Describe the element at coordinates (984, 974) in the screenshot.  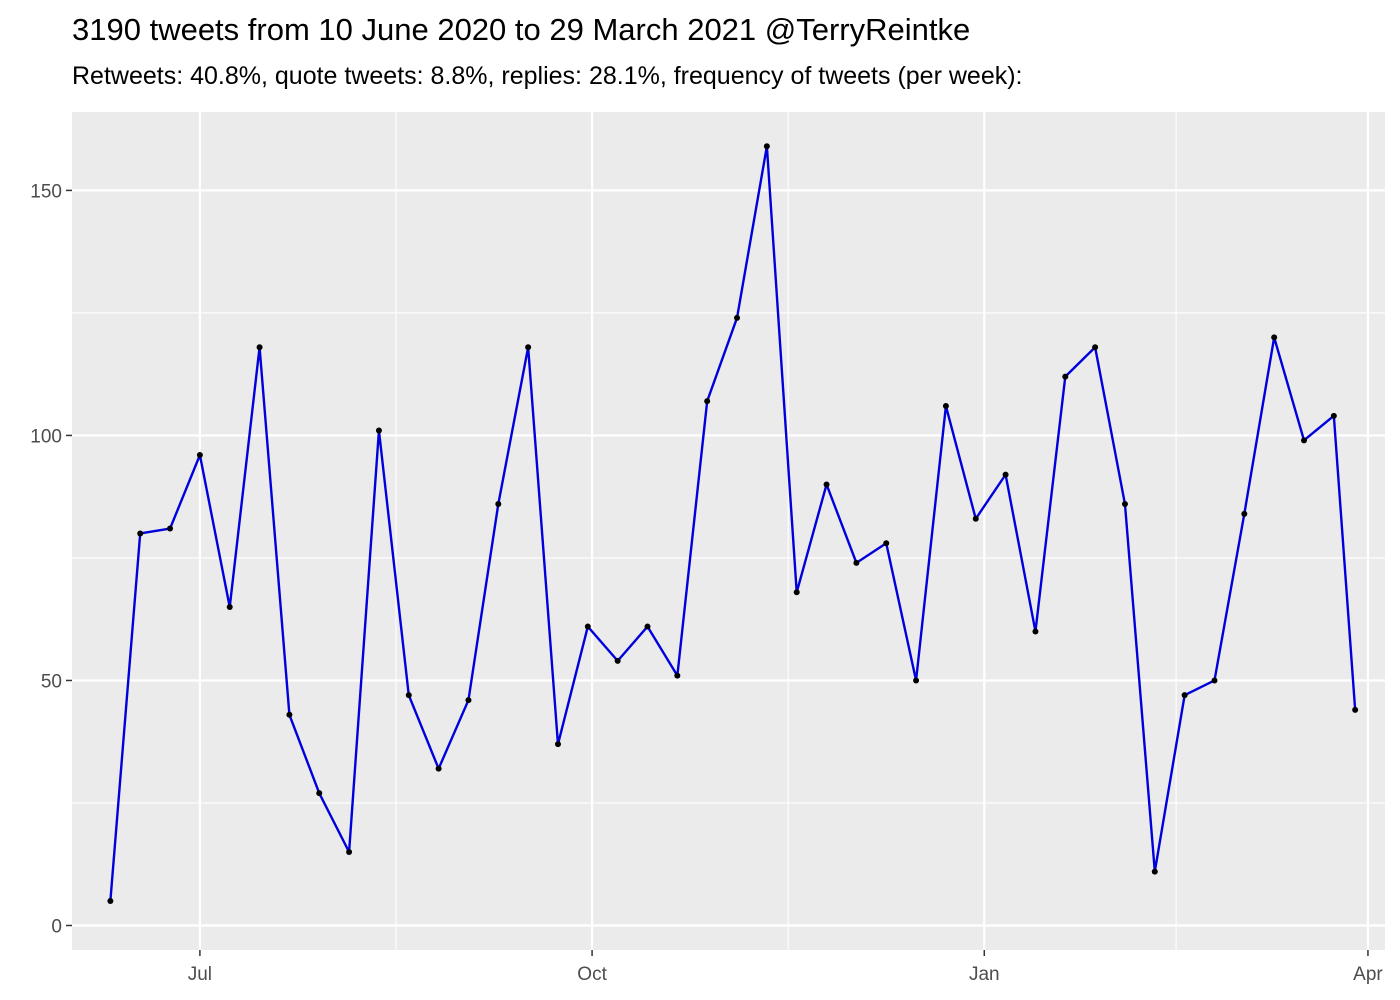
I see `x-tick-label: Jan` at that location.